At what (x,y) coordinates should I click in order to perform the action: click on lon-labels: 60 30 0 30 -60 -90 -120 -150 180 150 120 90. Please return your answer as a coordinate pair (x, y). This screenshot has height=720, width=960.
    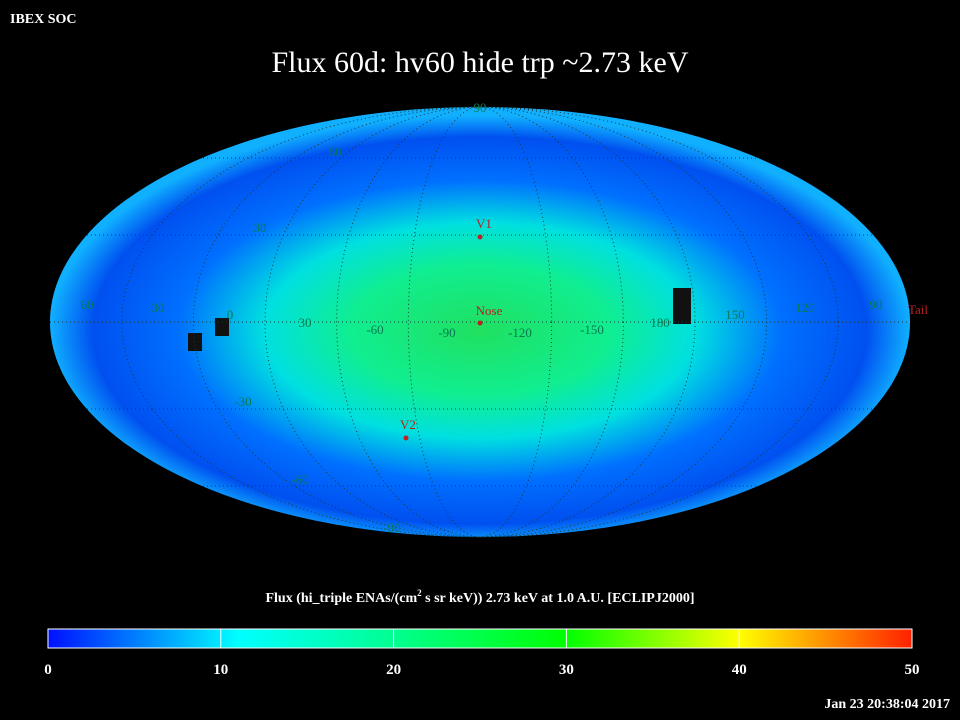
    Looking at the image, I should click on (482, 318).